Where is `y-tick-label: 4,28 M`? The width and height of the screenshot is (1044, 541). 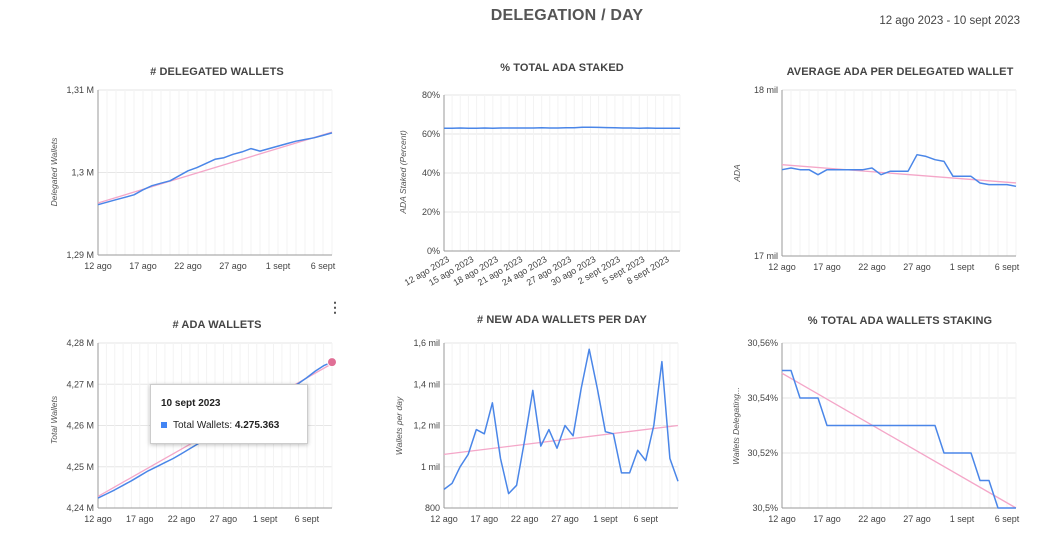
y-tick-label: 4,28 M is located at coordinates (80, 343).